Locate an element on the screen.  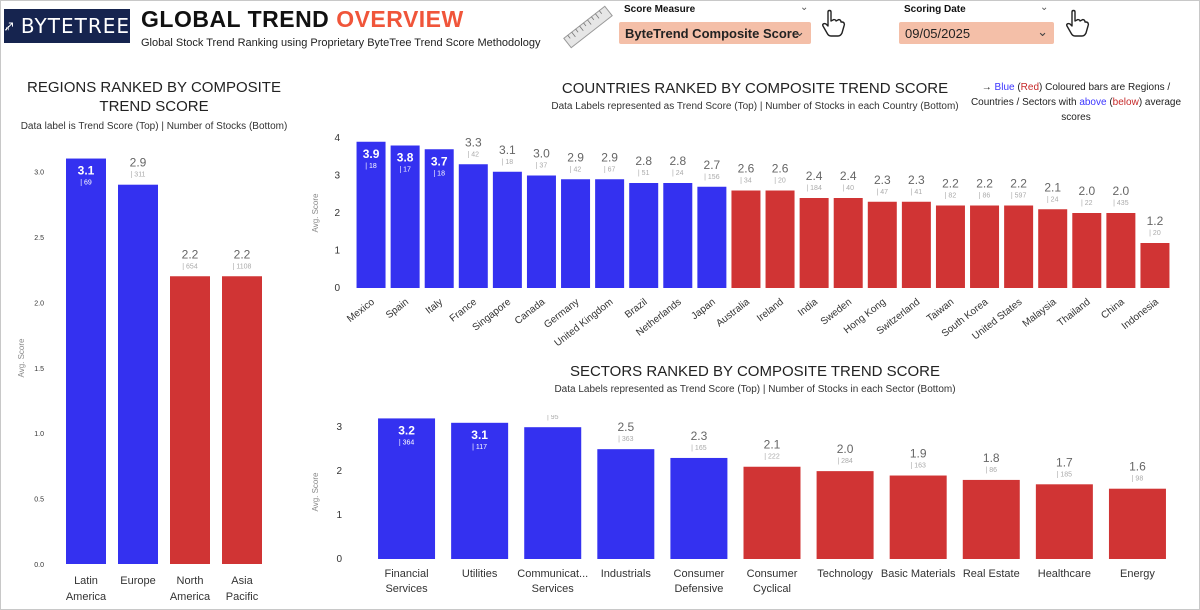
data-label-score: 2.6 is located at coordinates (780, 169).